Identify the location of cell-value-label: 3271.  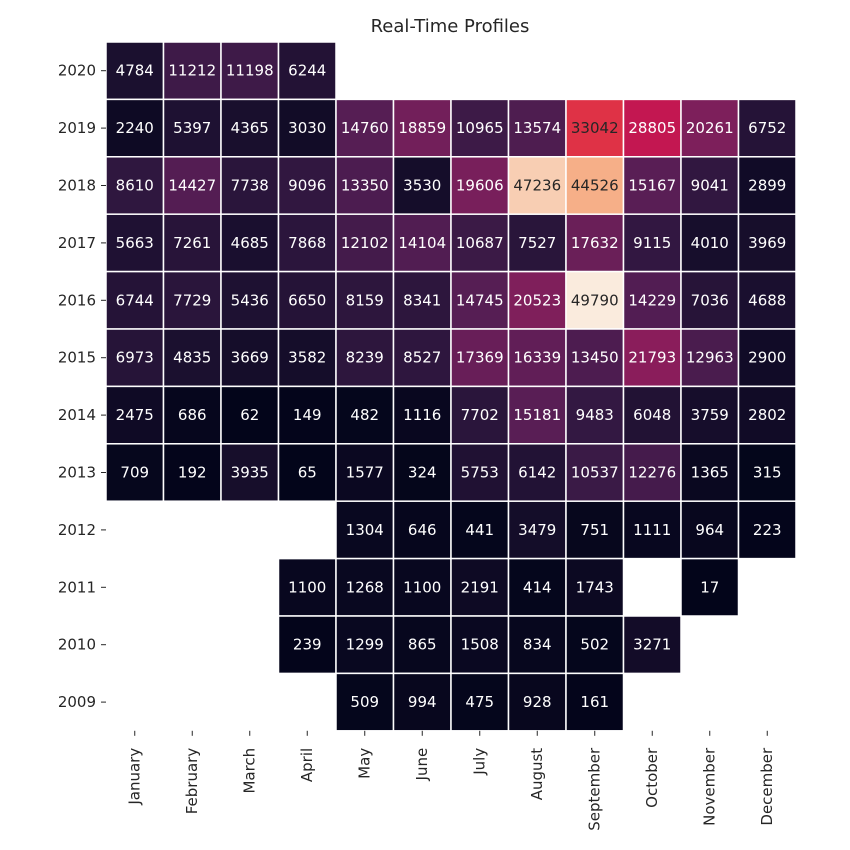
(652, 645).